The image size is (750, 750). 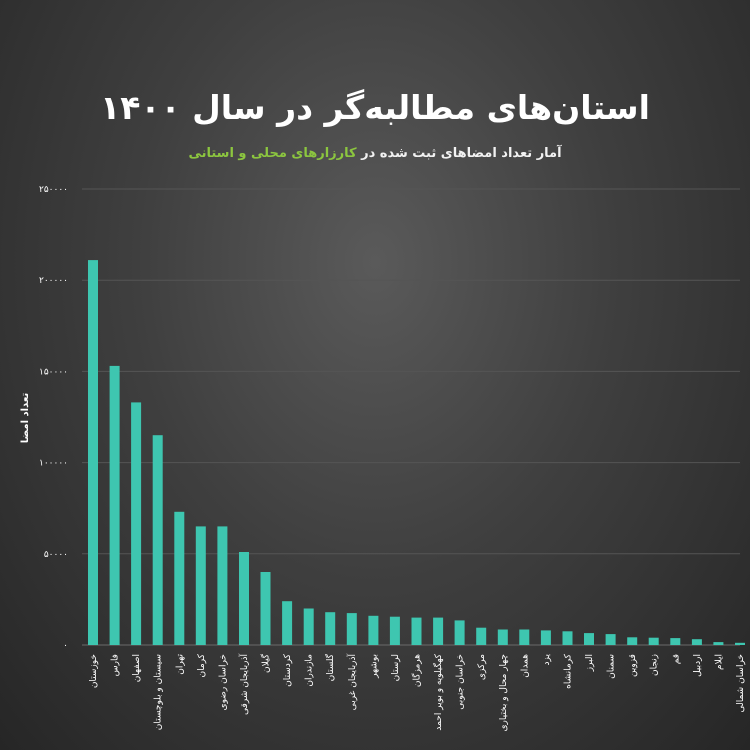 What do you see at coordinates (741, 683) in the screenshot?
I see `x-tick-label: خراسان شمالی` at bounding box center [741, 683].